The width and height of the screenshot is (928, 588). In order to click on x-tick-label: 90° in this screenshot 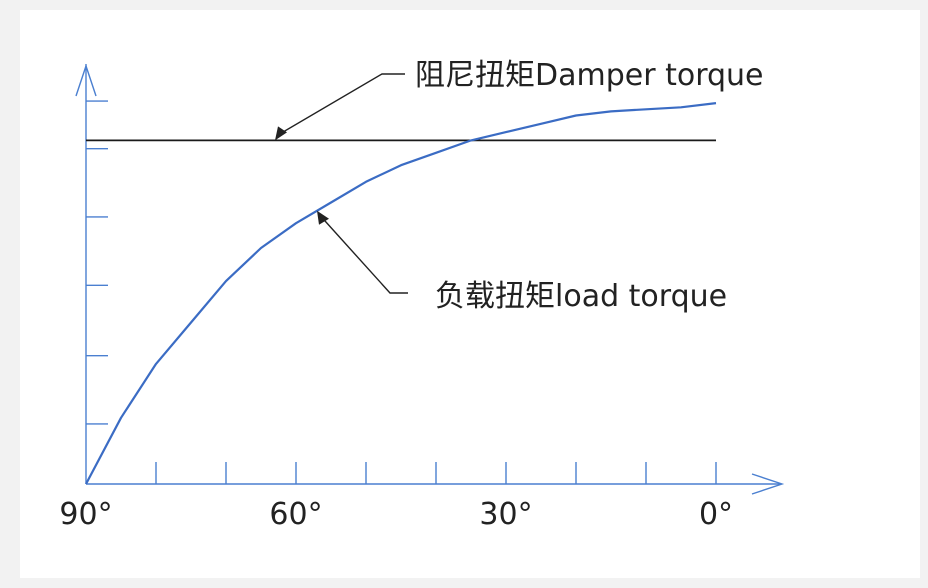, I will do `click(85, 514)`.